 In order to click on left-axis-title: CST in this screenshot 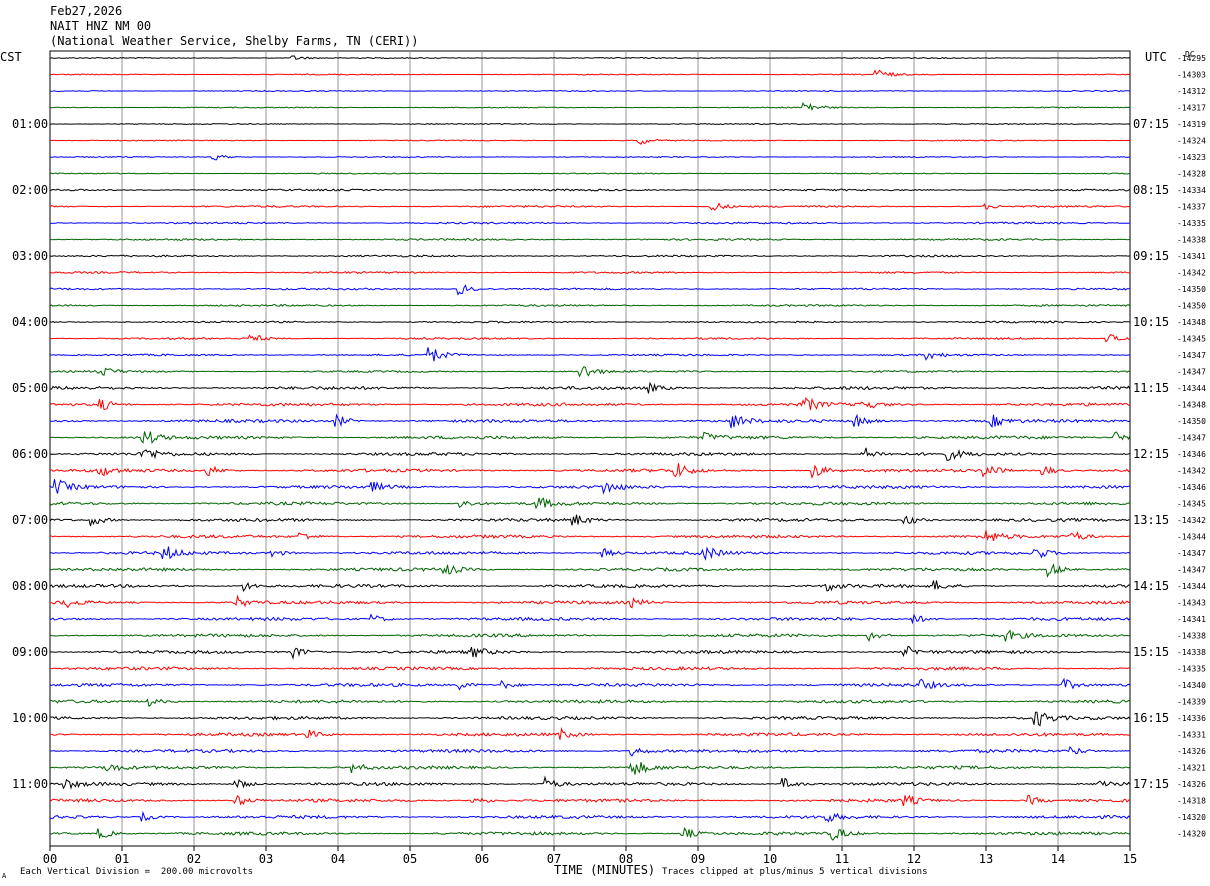, I will do `click(11, 57)`.